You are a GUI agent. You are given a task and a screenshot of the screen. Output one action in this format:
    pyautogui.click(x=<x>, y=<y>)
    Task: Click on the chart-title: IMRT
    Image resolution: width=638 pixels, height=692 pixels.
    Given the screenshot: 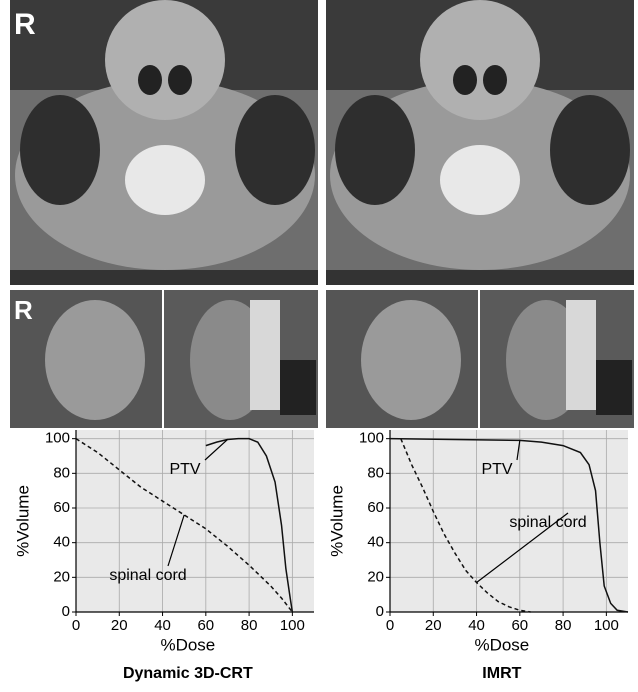 What is the action you would take?
    pyautogui.click(x=501, y=673)
    